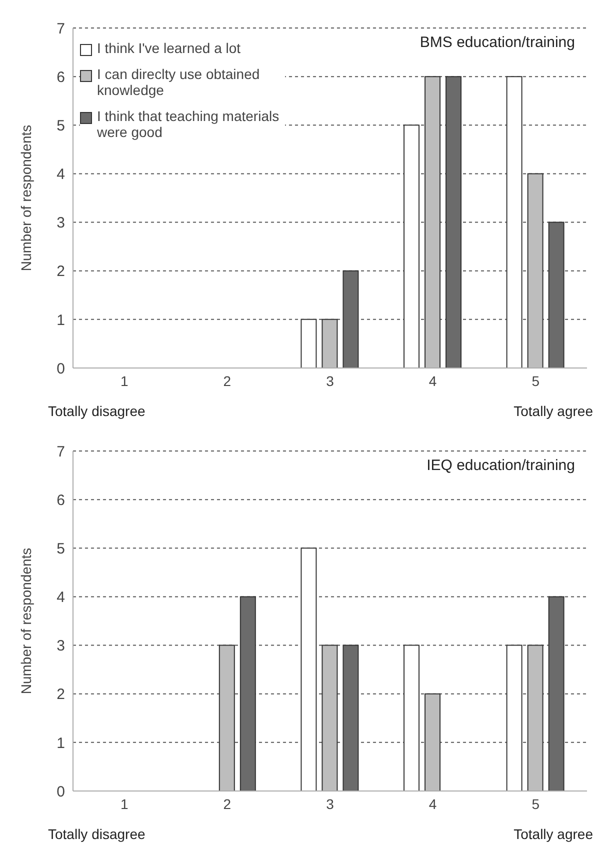 This screenshot has width=605, height=868. Describe the element at coordinates (497, 42) in the screenshot. I see `chart-title: BMS education/training` at that location.